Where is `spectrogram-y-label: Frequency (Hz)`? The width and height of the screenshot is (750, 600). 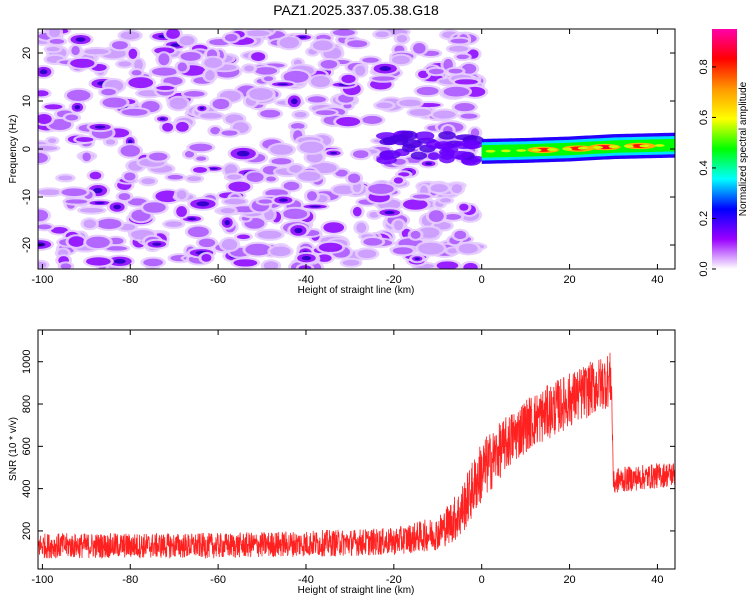
spectrogram-y-label: Frequency (Hz) is located at coordinates (13, 149).